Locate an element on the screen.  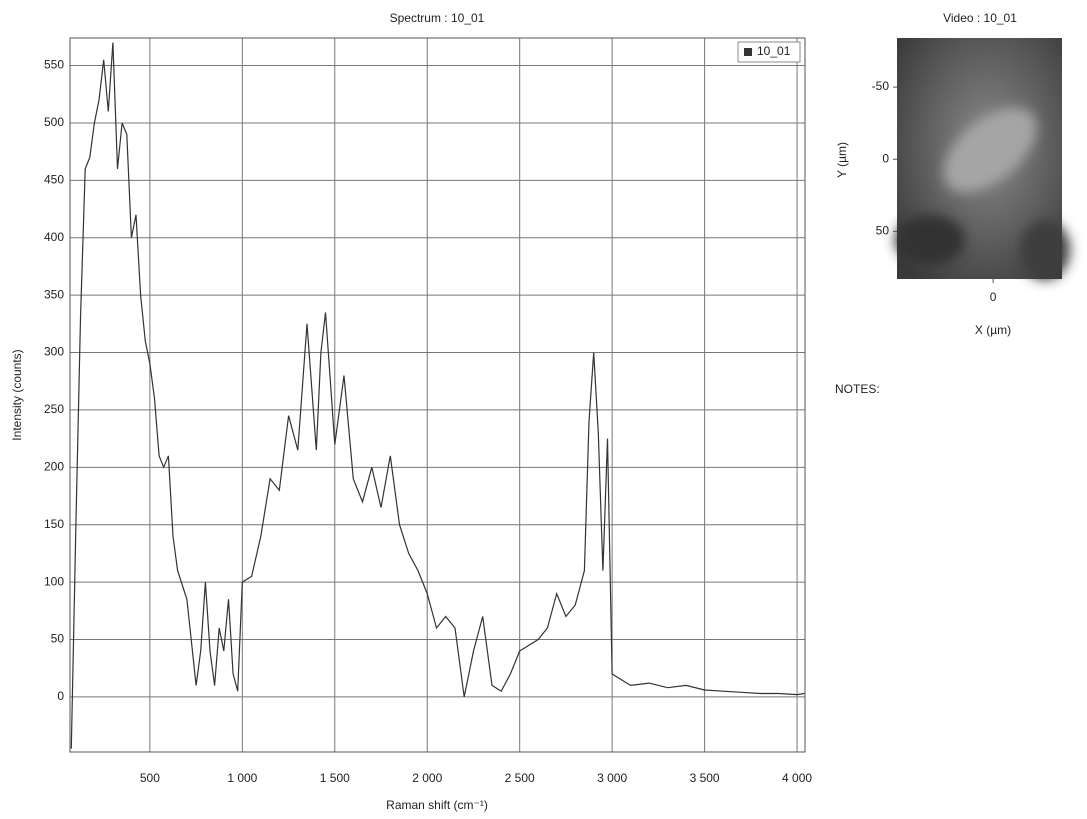
y-tick-label: 550 is located at coordinates (54, 65).